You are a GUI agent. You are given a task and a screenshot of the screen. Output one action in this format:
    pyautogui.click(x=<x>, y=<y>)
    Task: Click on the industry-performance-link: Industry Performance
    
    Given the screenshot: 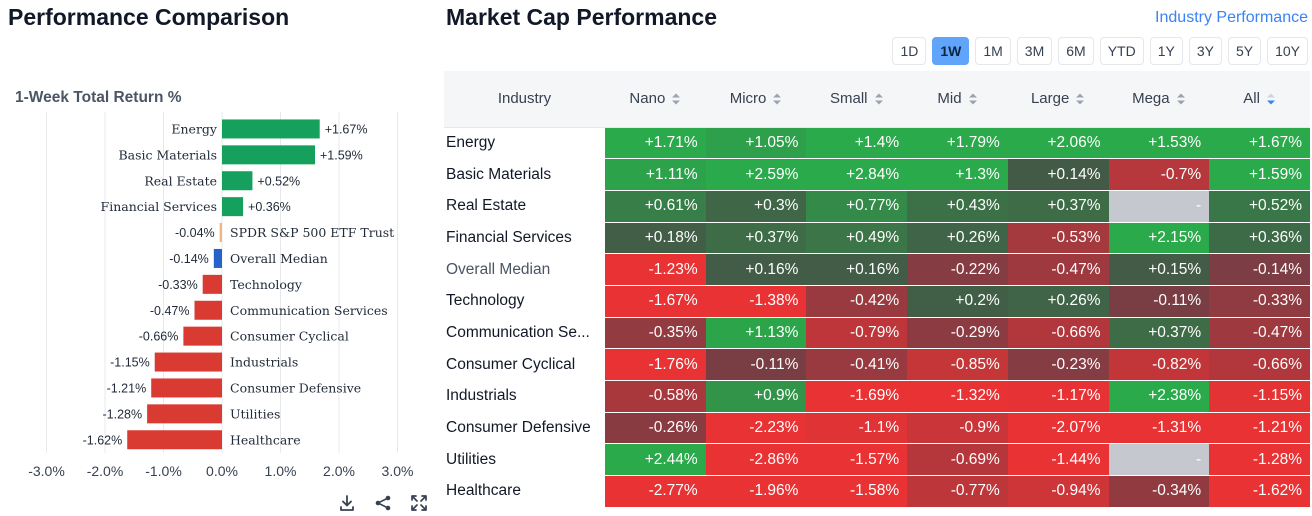 What is the action you would take?
    pyautogui.click(x=1231, y=17)
    